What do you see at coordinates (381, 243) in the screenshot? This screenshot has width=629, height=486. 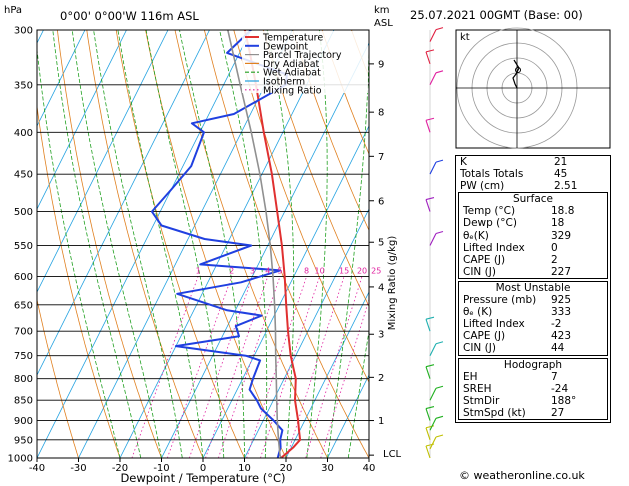 I see `km-tick-label: 5` at bounding box center [381, 243].